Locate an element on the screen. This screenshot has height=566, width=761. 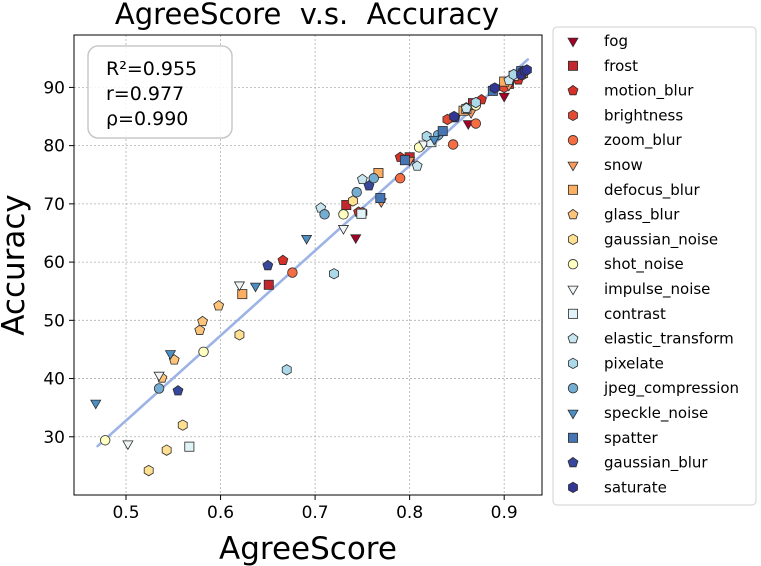
data-point-frost is located at coordinates (268, 284).